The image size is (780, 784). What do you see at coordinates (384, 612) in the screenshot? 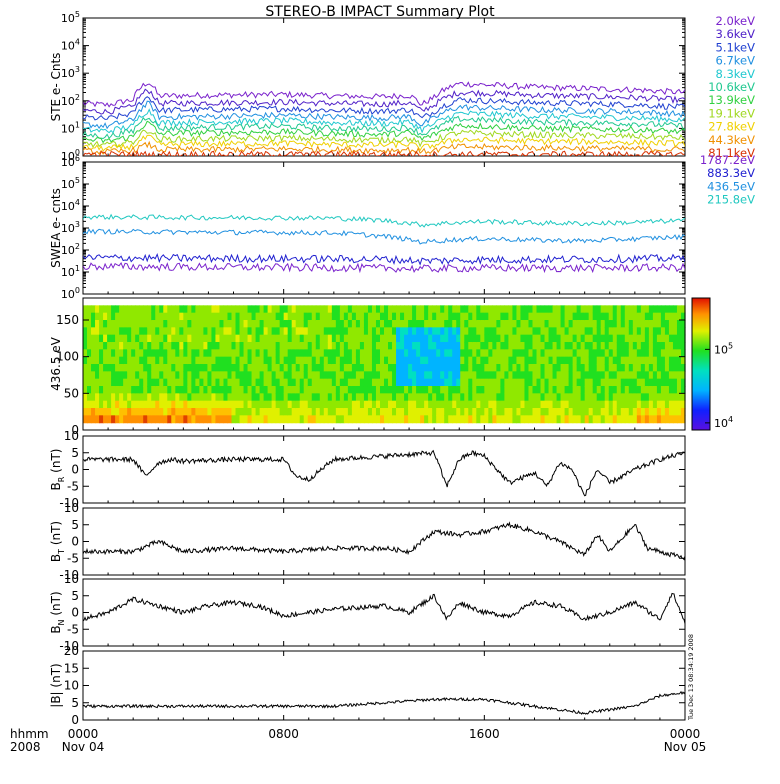
I see `panel-frame-bn` at bounding box center [384, 612].